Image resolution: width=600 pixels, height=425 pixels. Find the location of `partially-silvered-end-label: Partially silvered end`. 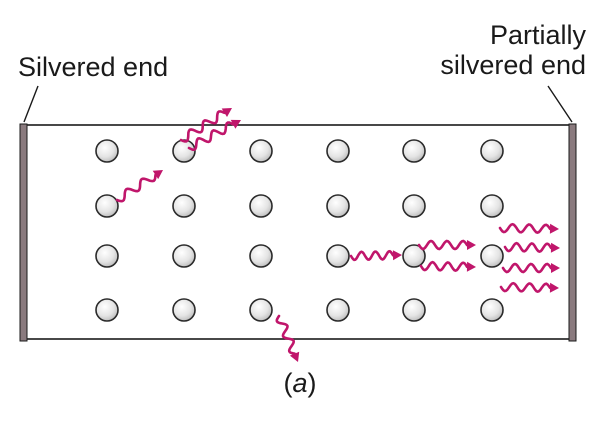

partially-silvered-end-label: Partially silvered end is located at coordinates (513, 50).